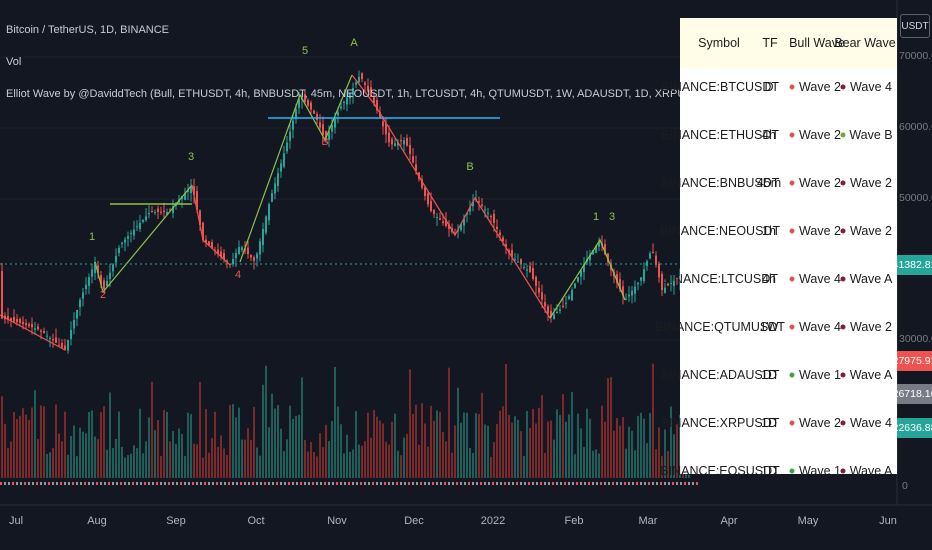 The image size is (932, 550). I want to click on wave-label: 5, so click(305, 51).